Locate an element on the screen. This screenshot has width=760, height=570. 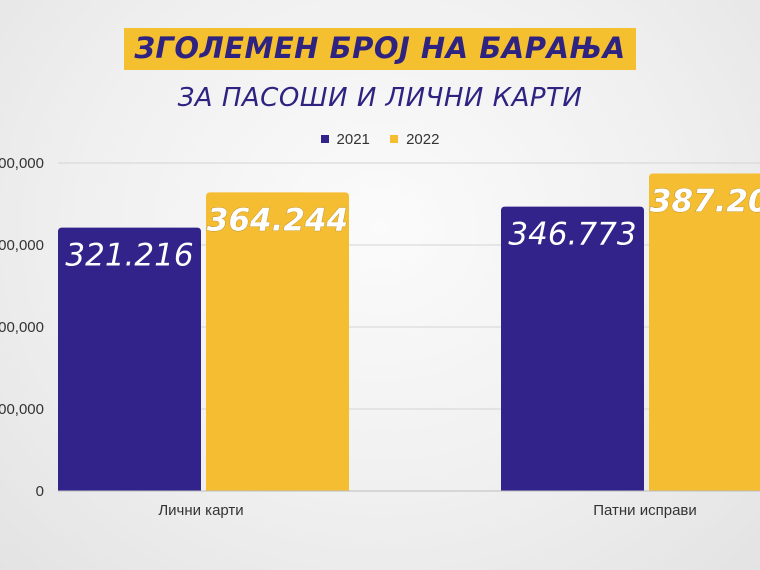
chart-title: ЗГОЛЕМЕН БРОЈ НА БАРАЊА is located at coordinates (380, 49).